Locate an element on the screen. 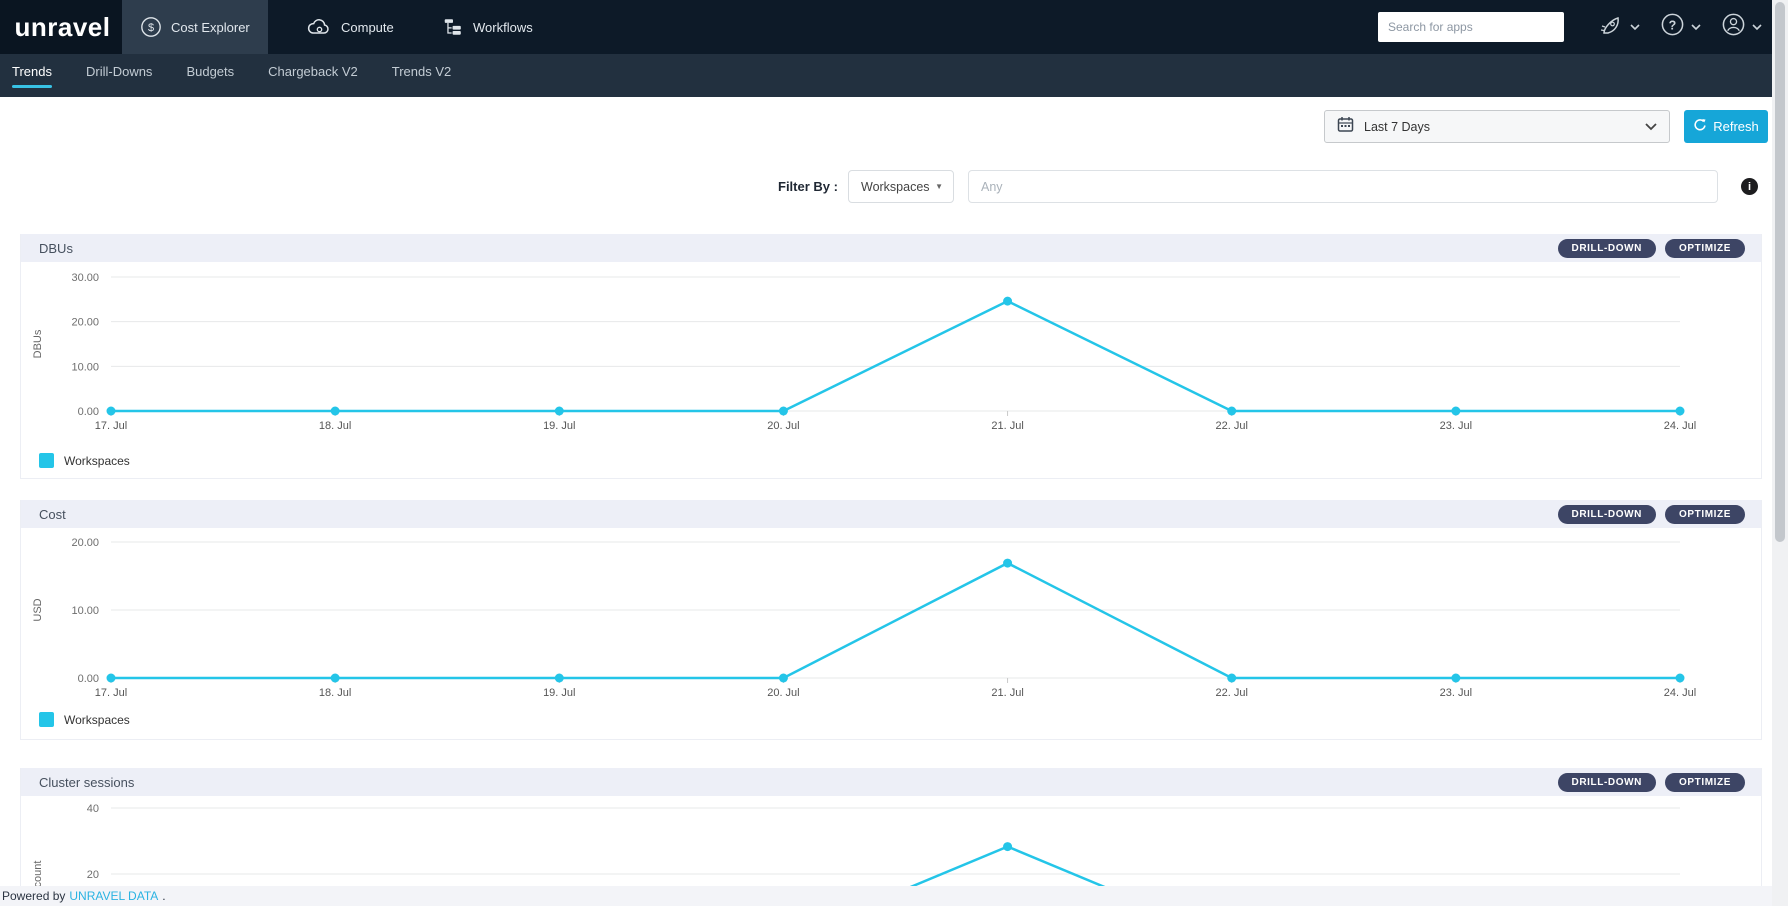  refresh-button: Refresh is located at coordinates (1726, 126).